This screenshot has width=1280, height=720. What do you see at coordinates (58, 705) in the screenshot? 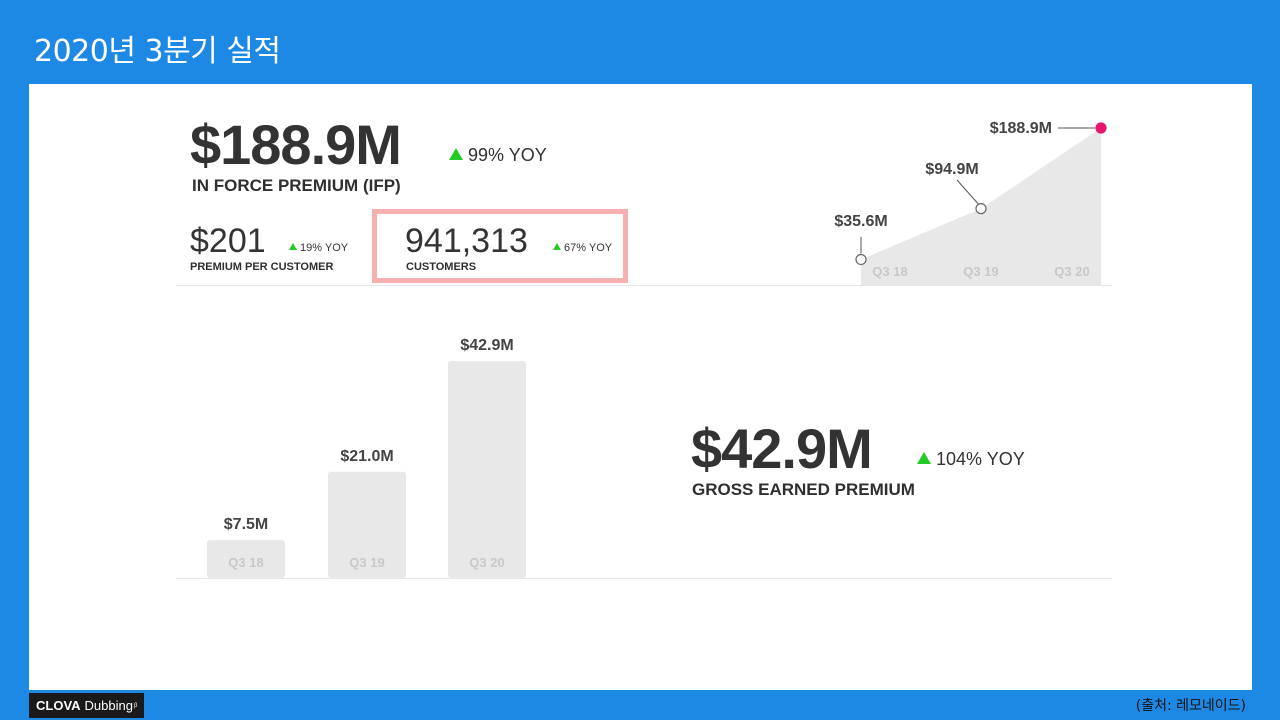
I see `logo-bold-text: CLOVA` at bounding box center [58, 705].